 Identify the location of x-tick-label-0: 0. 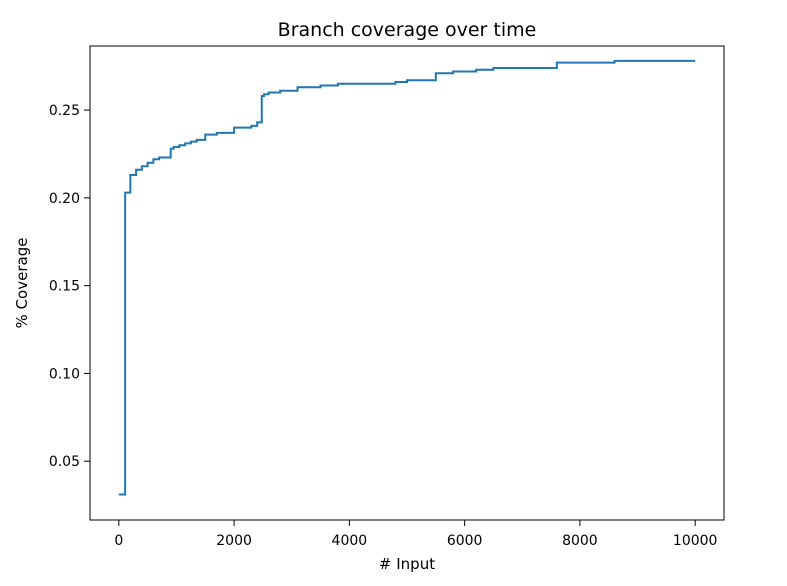
(118, 541).